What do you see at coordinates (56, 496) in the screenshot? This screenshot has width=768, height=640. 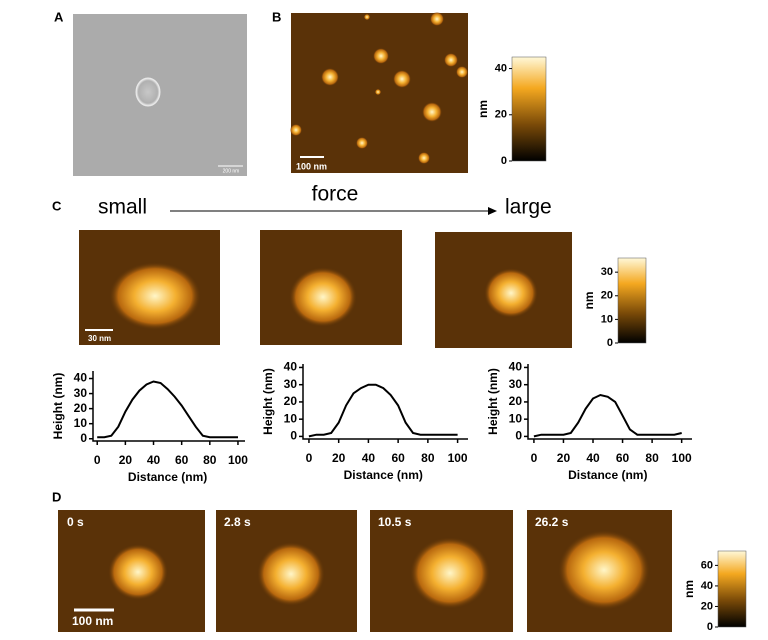 I see `panel-label: D` at bounding box center [56, 496].